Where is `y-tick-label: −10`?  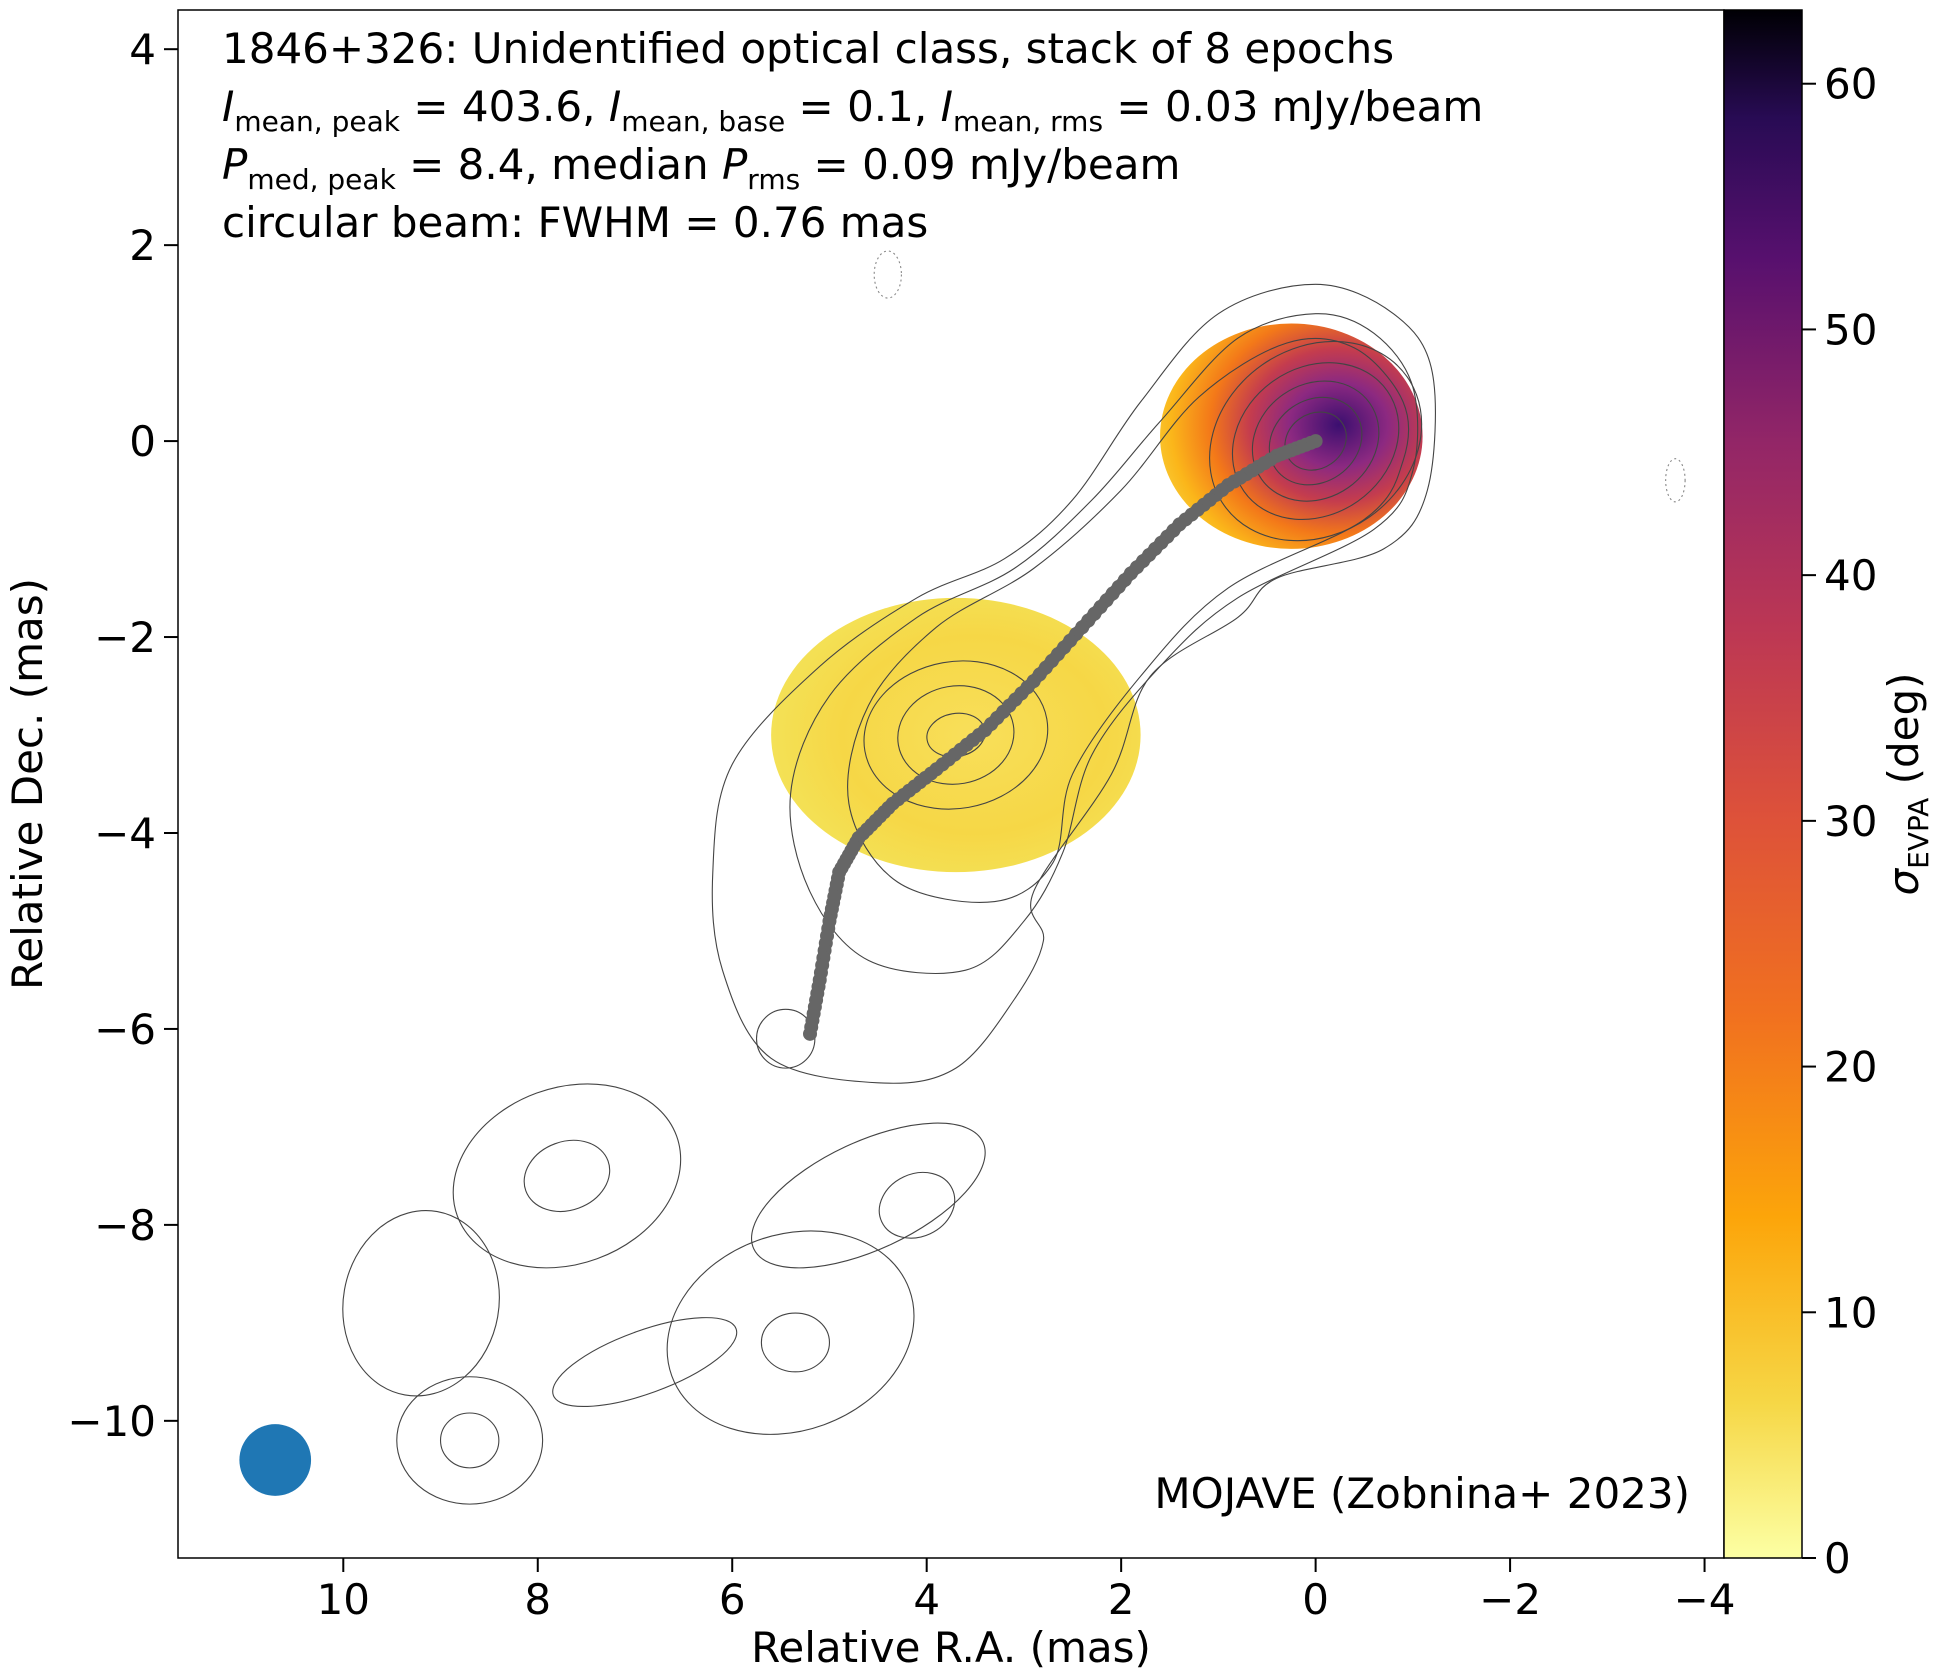 y-tick-label: −10 is located at coordinates (111, 1421).